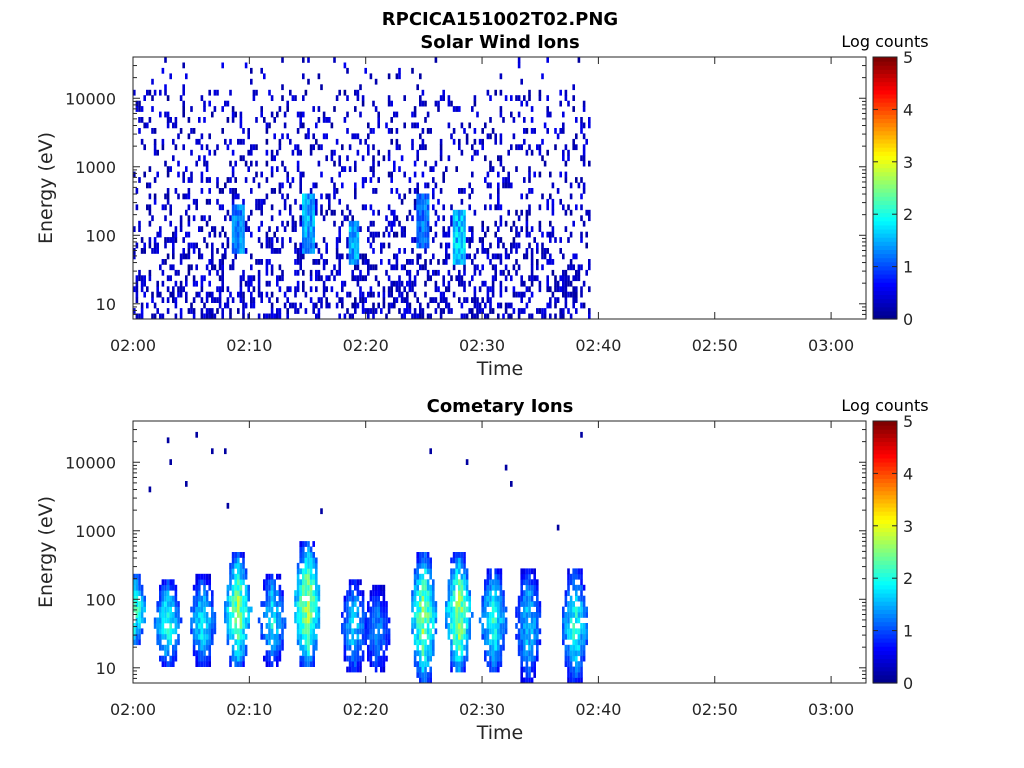 This screenshot has width=1024, height=768. Describe the element at coordinates (885, 133) in the screenshot. I see `colorbar-swatch` at that location.